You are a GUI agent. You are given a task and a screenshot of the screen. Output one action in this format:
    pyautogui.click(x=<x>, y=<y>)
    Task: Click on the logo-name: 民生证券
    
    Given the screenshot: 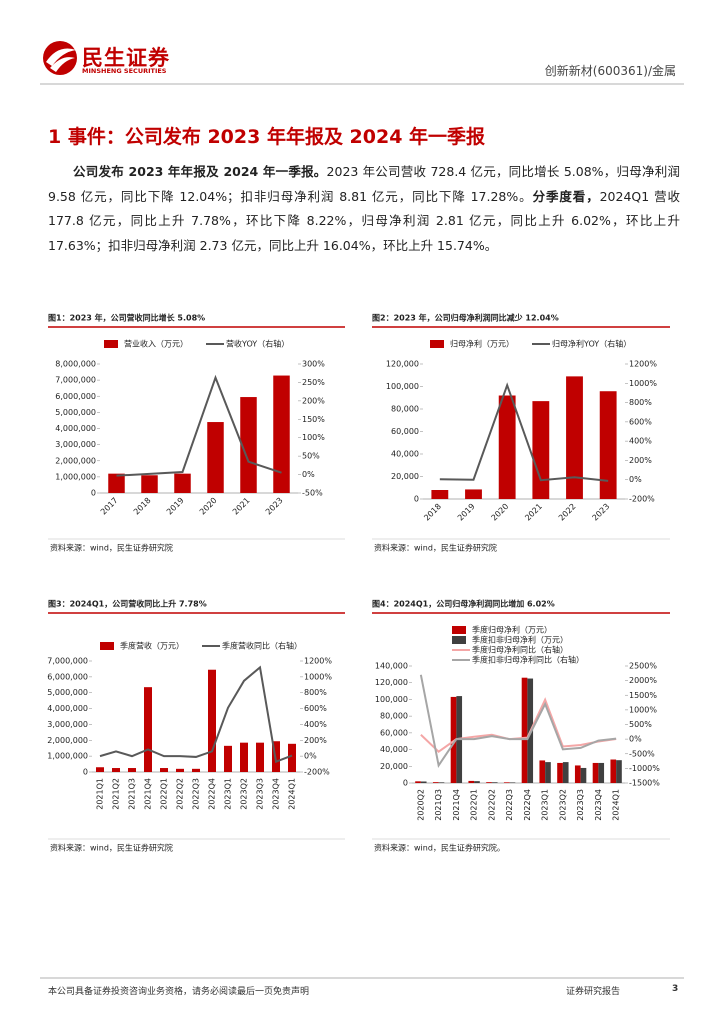 What is the action you would take?
    pyautogui.click(x=126, y=58)
    